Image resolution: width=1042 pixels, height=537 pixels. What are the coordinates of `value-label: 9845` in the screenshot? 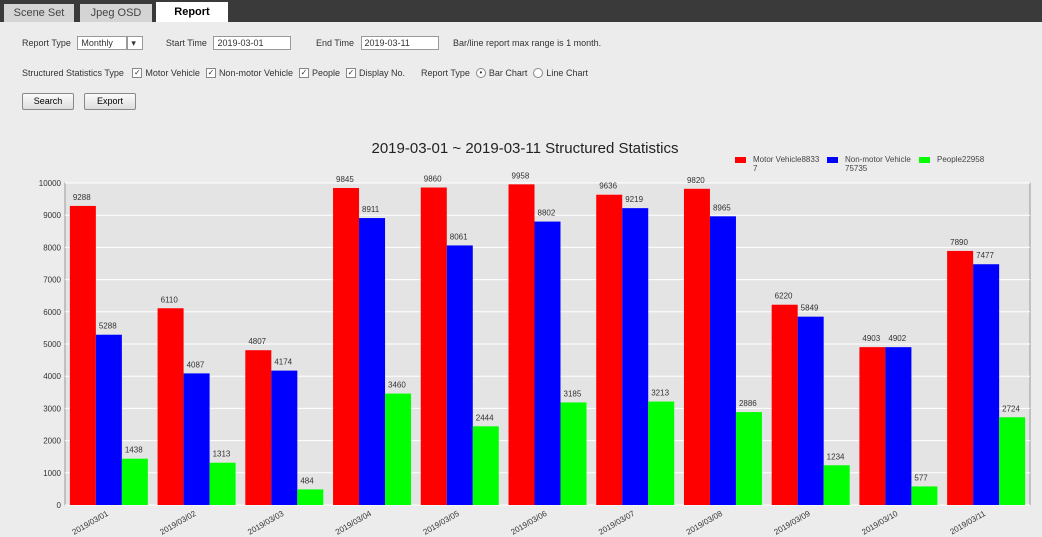 It's located at (345, 179).